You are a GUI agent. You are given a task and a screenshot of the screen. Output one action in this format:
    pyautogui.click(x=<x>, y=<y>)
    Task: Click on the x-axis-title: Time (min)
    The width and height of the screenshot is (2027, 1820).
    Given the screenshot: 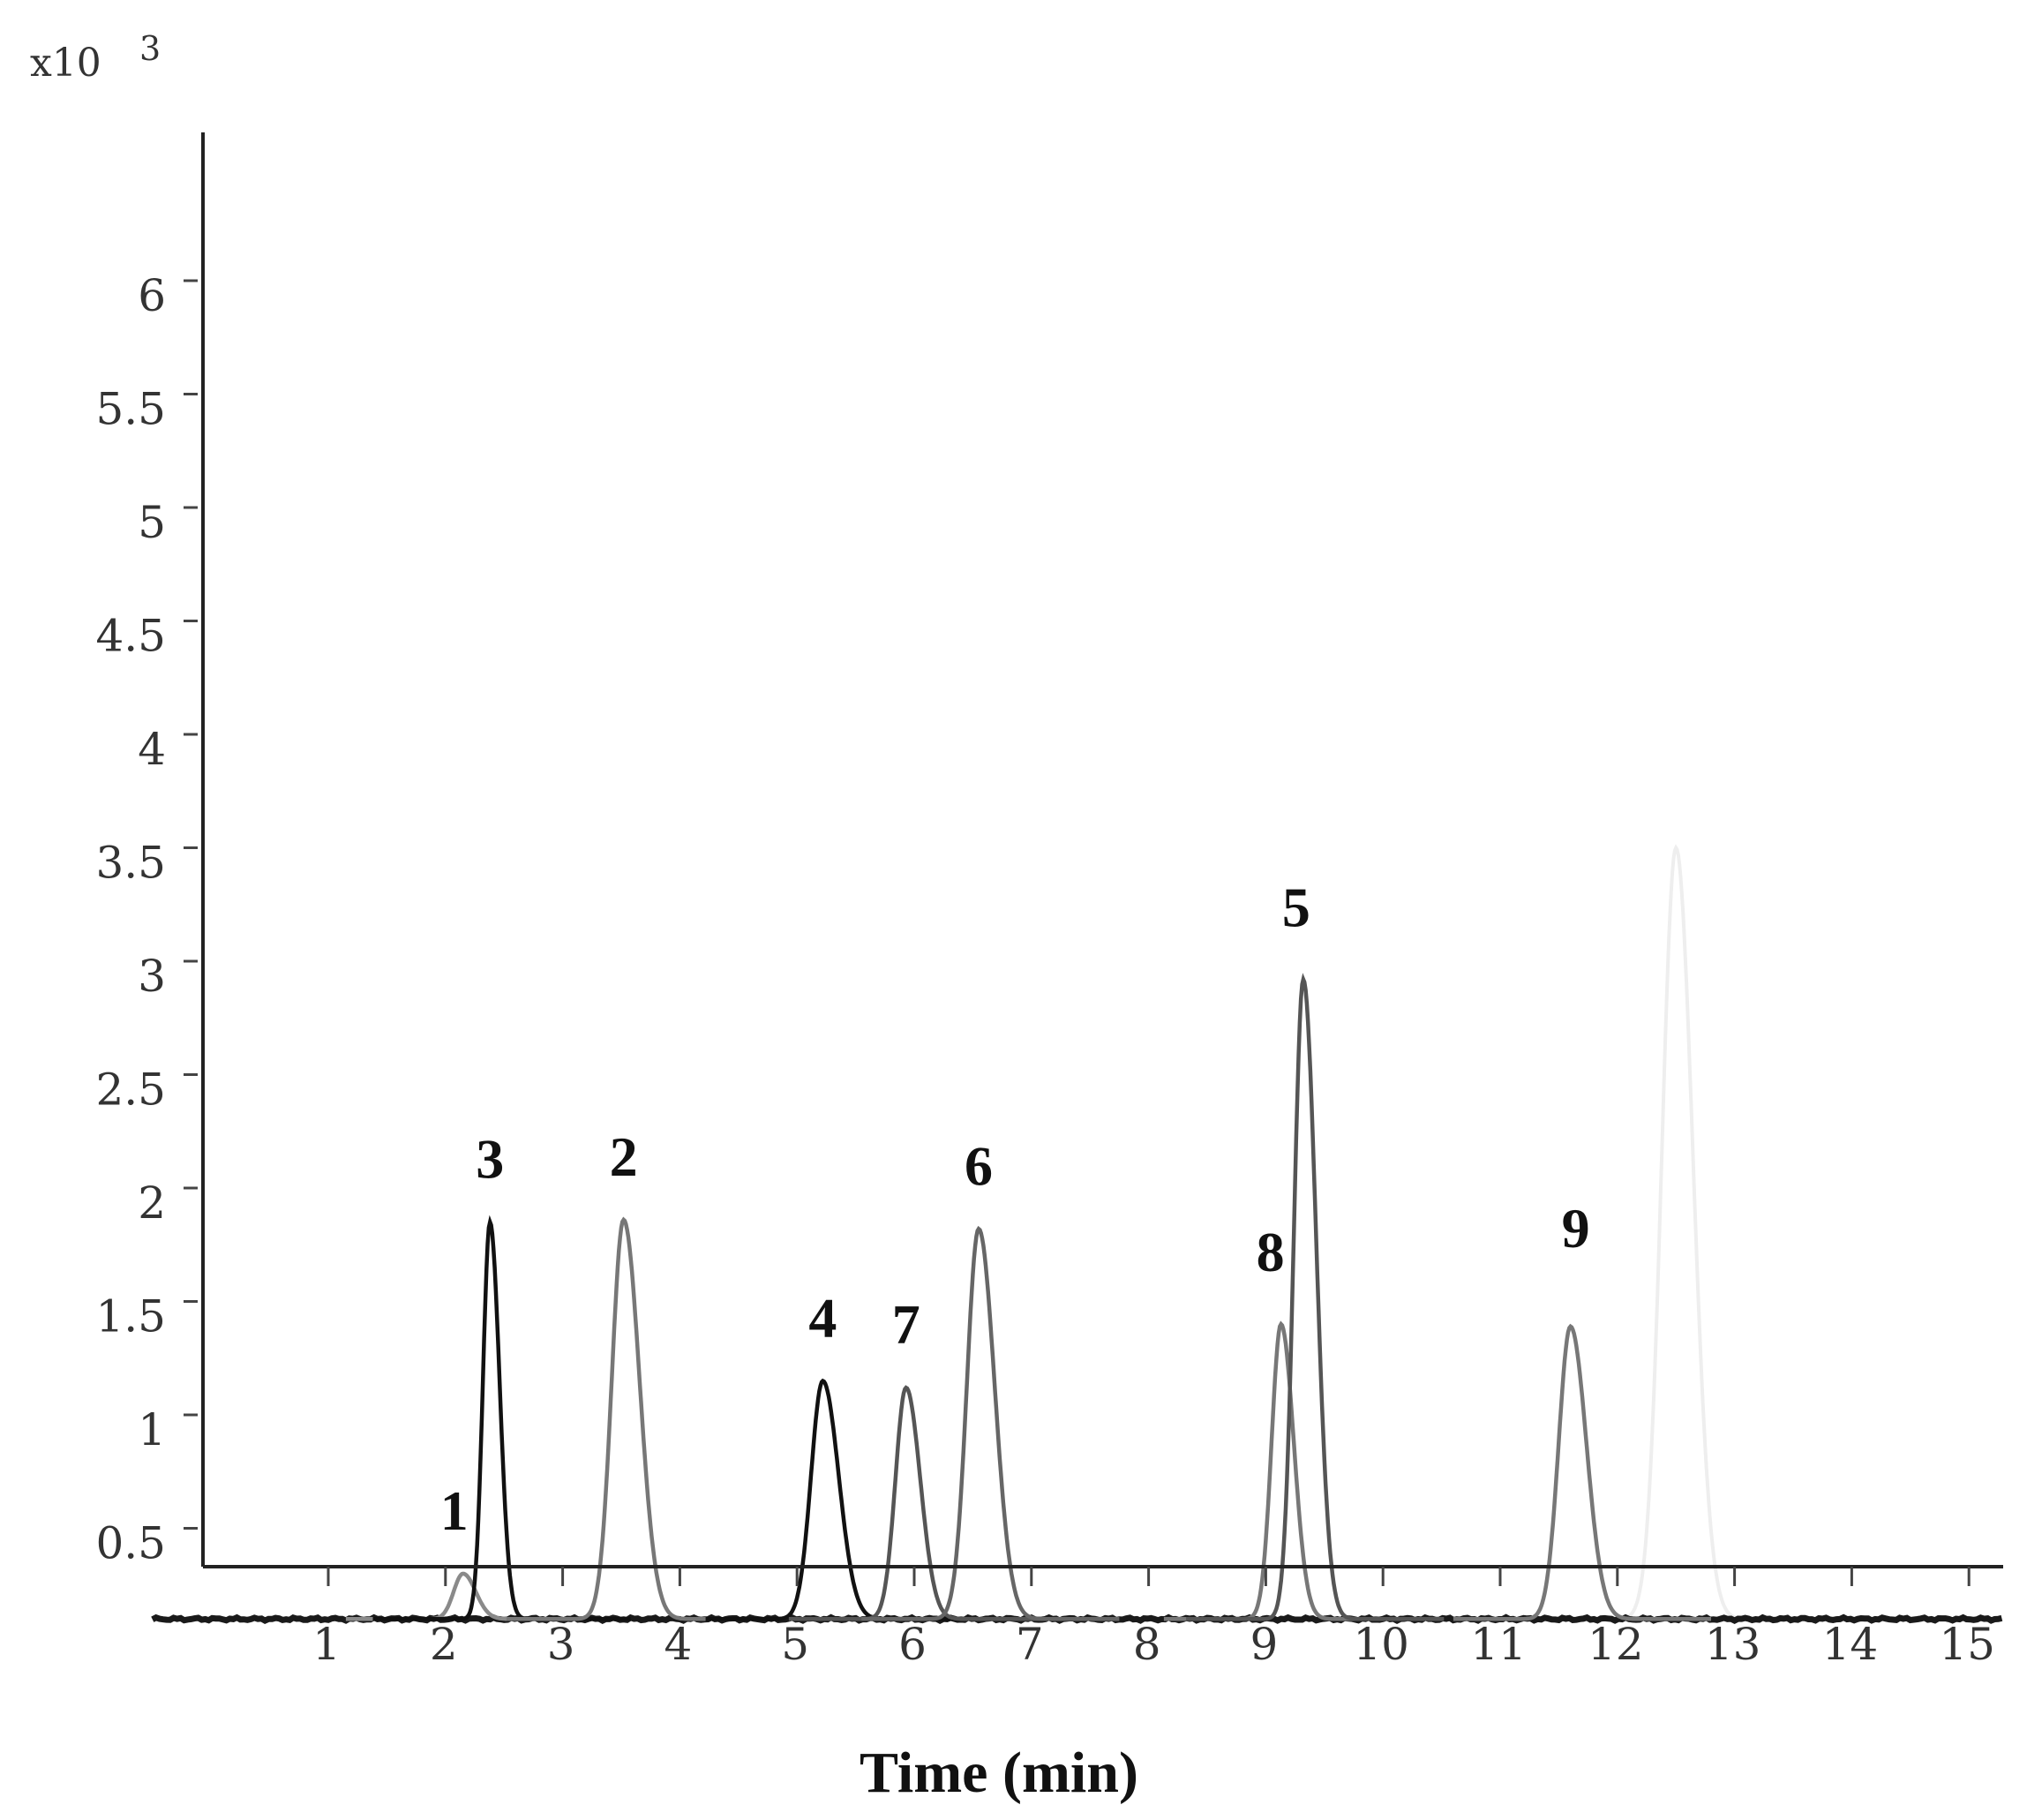 What is the action you would take?
    pyautogui.click(x=999, y=1773)
    